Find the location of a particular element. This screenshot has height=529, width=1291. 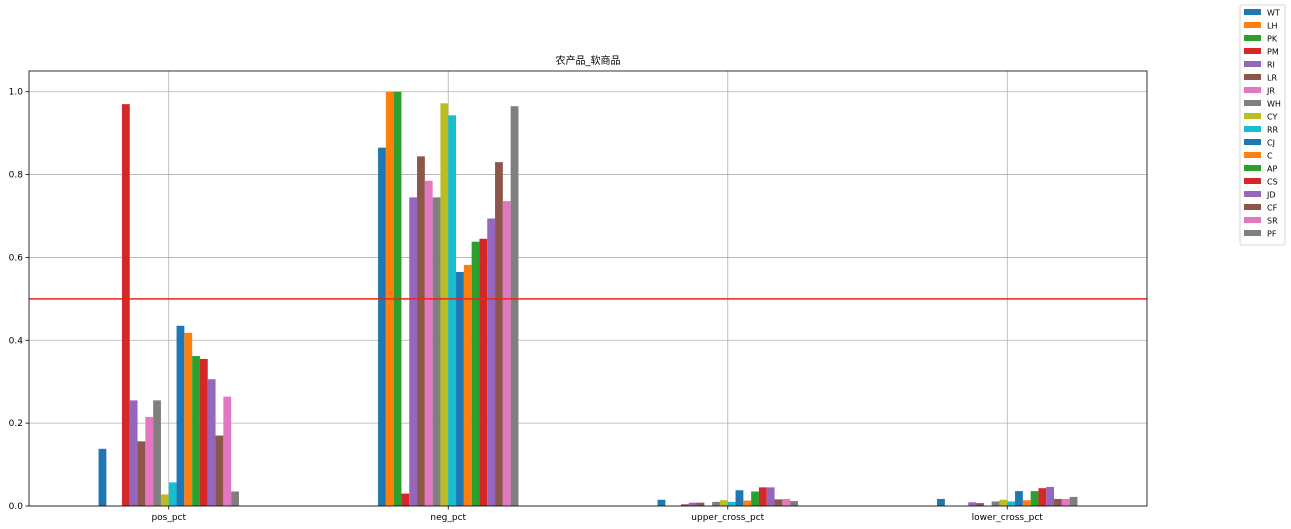

bar-cf-neg-pct is located at coordinates (499, 334).